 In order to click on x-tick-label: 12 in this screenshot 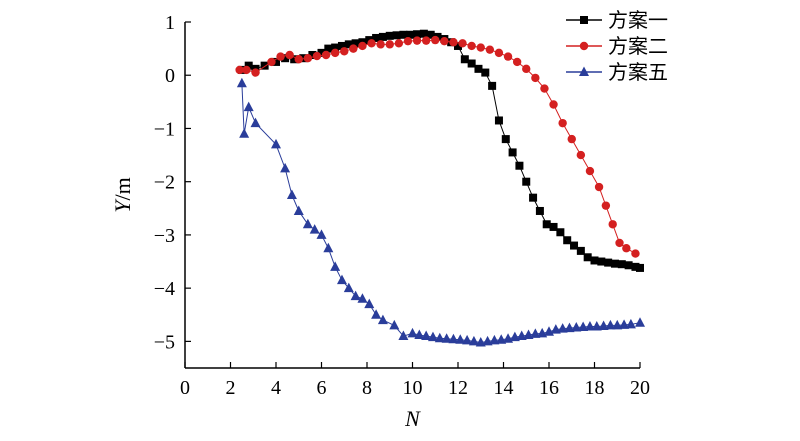, I will do `click(458, 388)`.